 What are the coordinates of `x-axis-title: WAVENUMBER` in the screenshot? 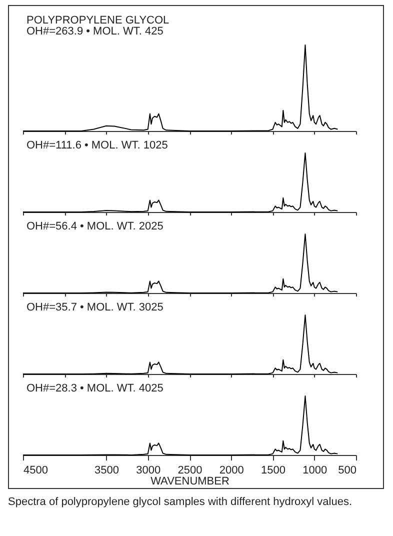 It's located at (190, 482).